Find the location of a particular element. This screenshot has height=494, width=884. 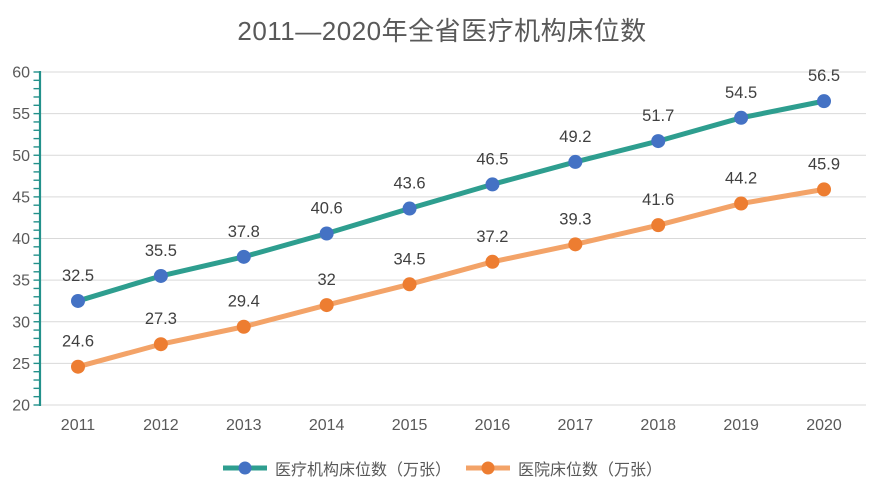

data-label: 24.6 is located at coordinates (78, 342).